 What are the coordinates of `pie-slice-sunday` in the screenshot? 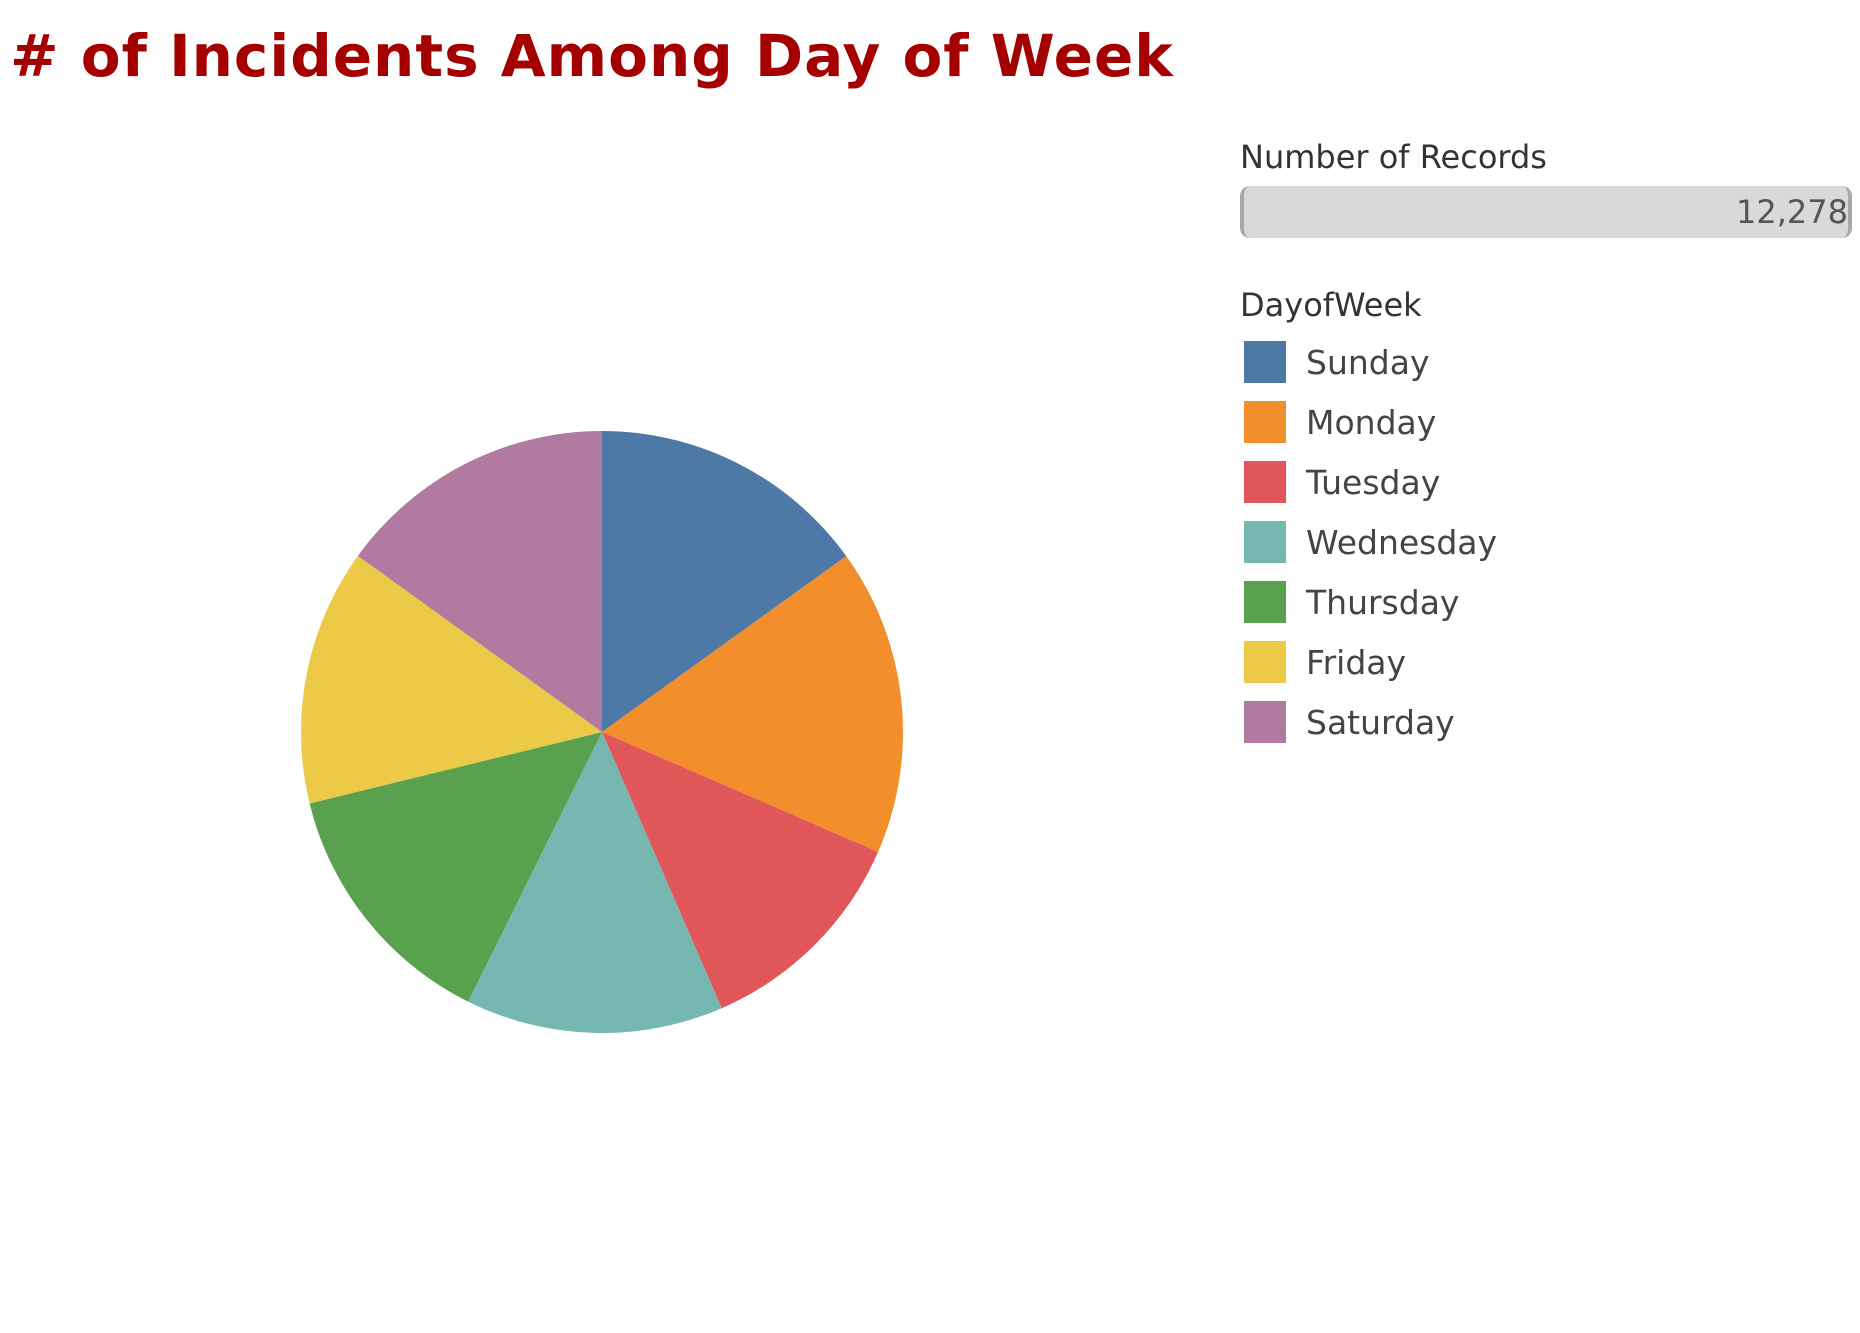 It's located at (724, 581).